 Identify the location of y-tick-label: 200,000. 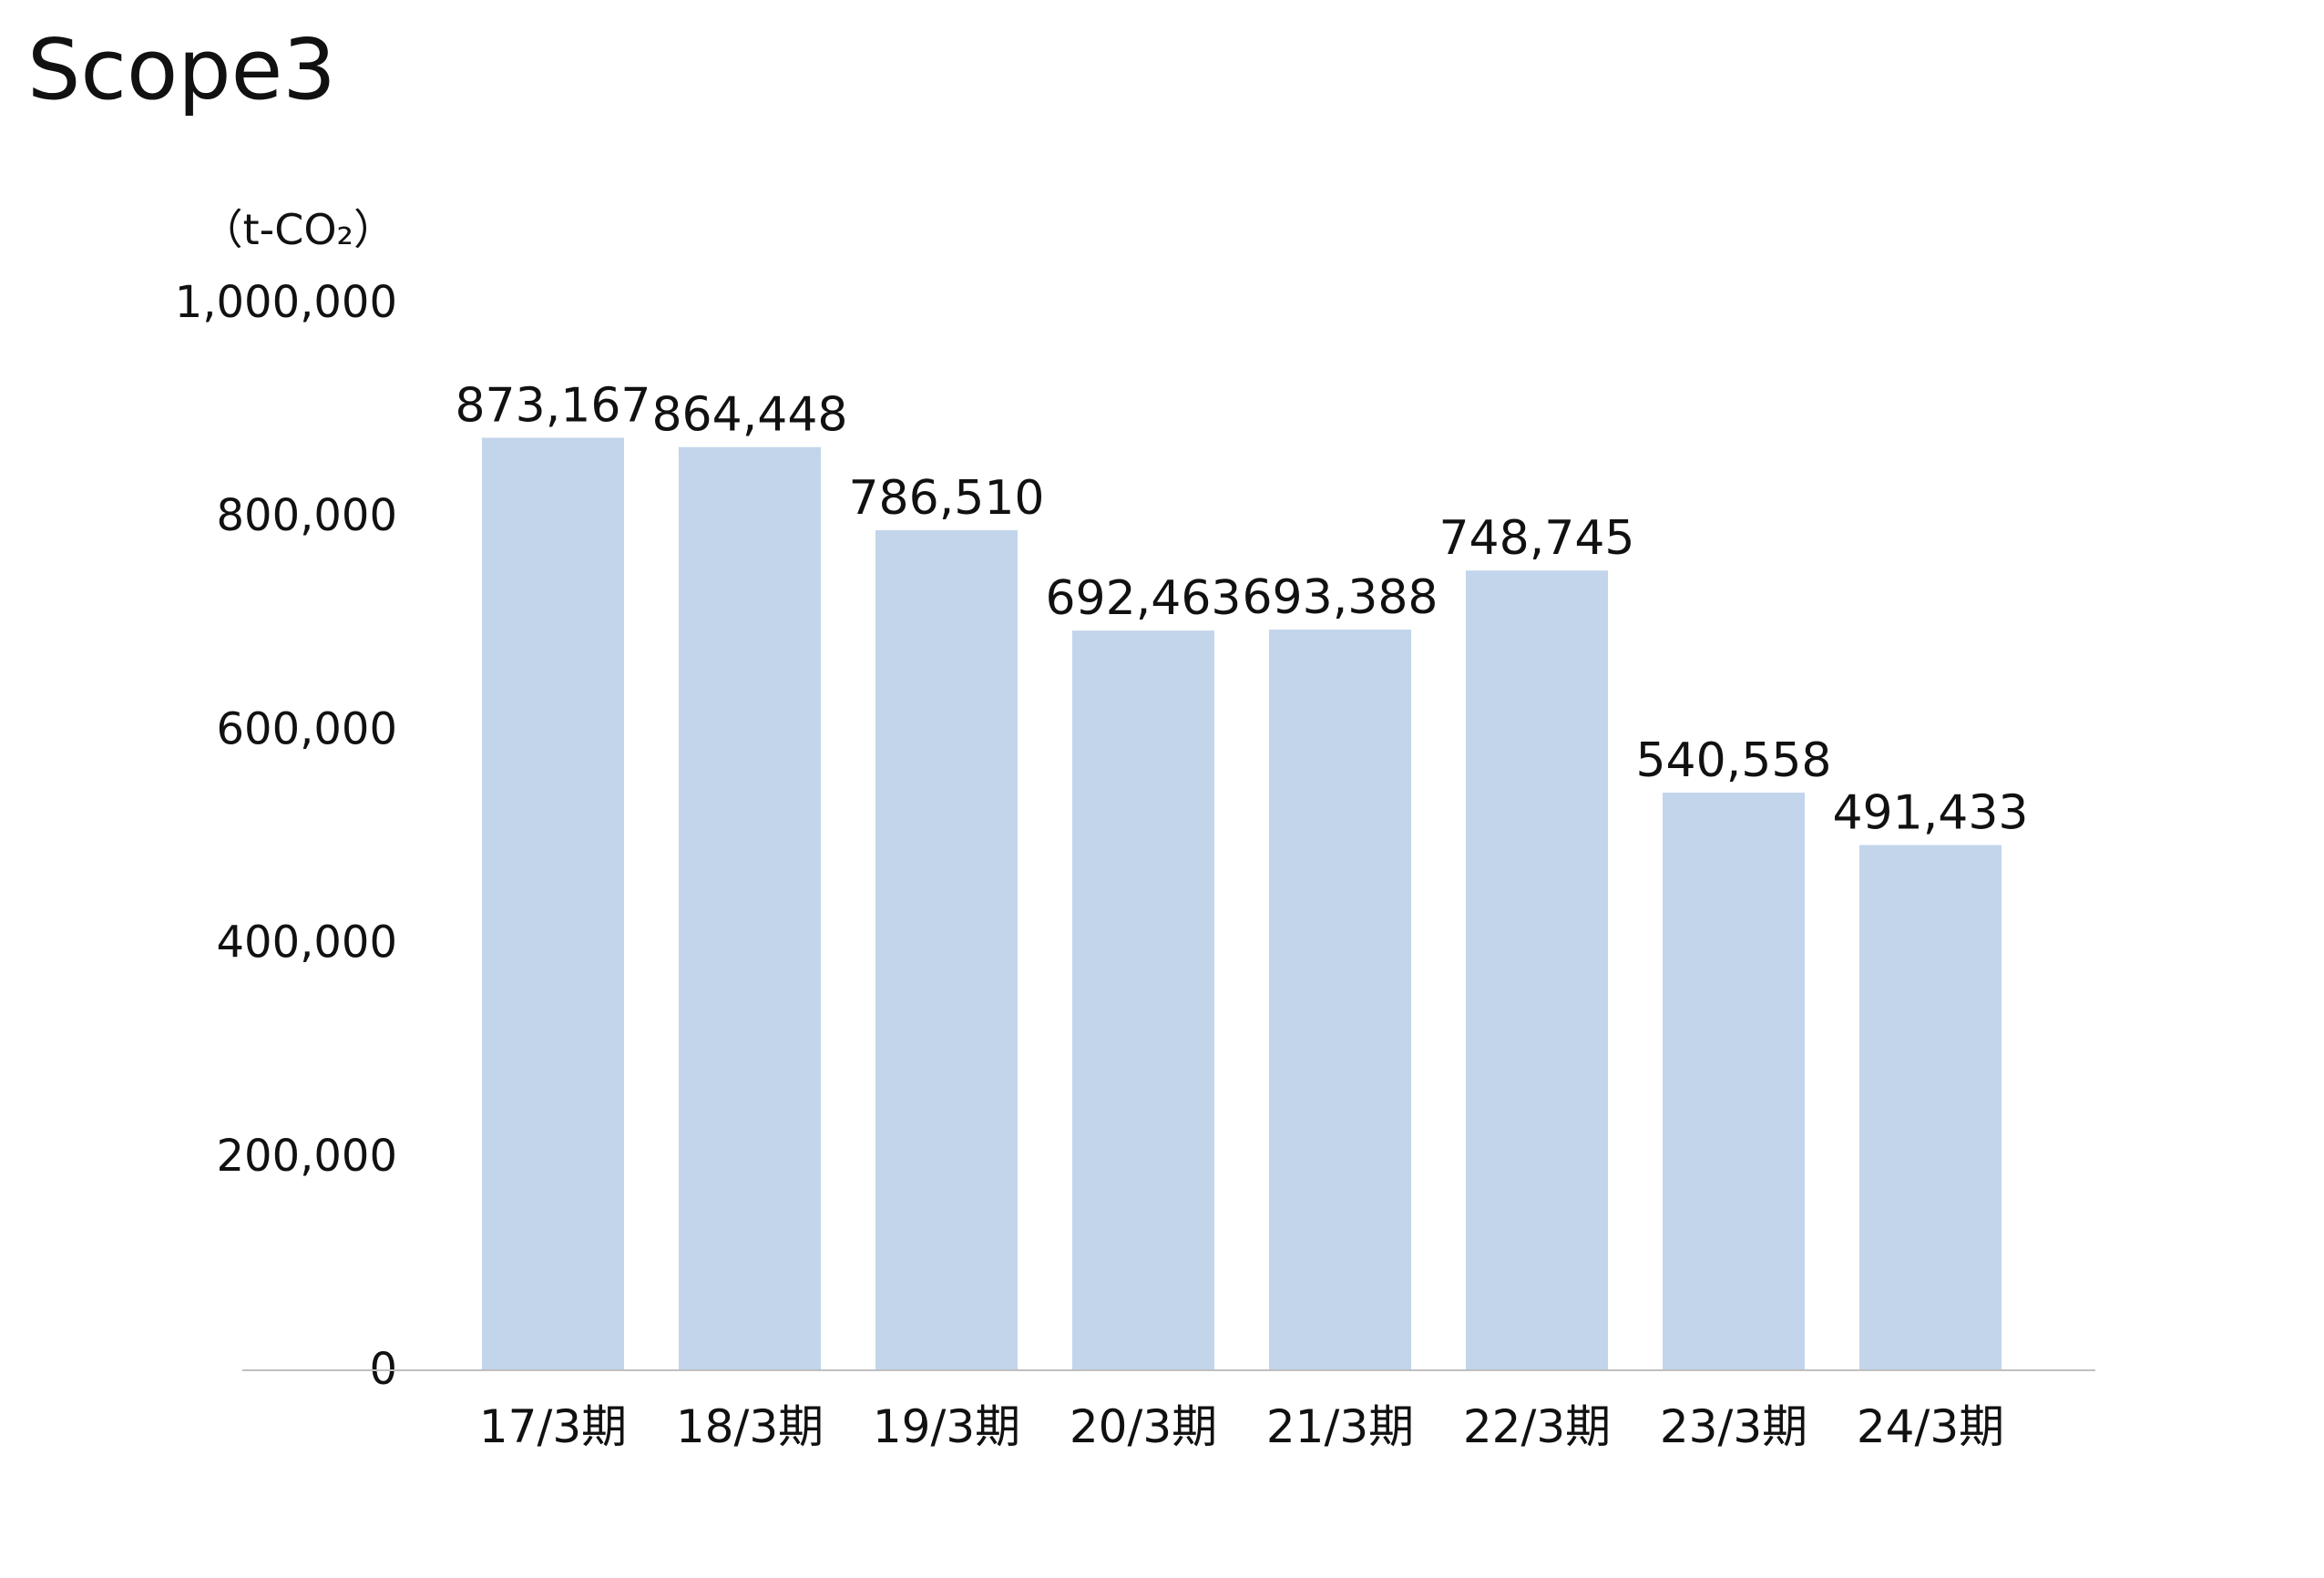
(307, 1156).